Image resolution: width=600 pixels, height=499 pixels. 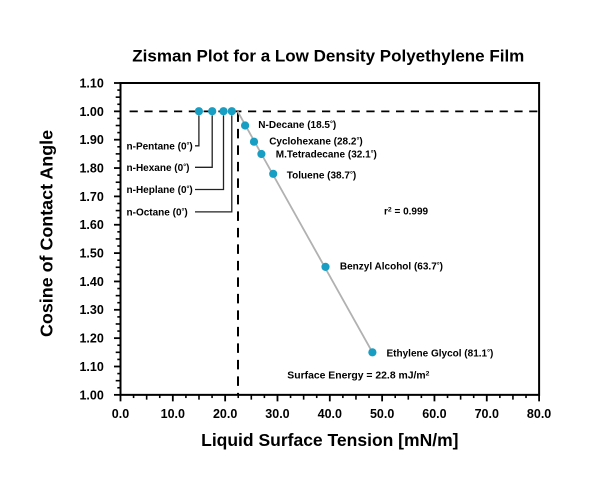 I want to click on svg-text: Cosine of Contact Angle, so click(x=47, y=233).